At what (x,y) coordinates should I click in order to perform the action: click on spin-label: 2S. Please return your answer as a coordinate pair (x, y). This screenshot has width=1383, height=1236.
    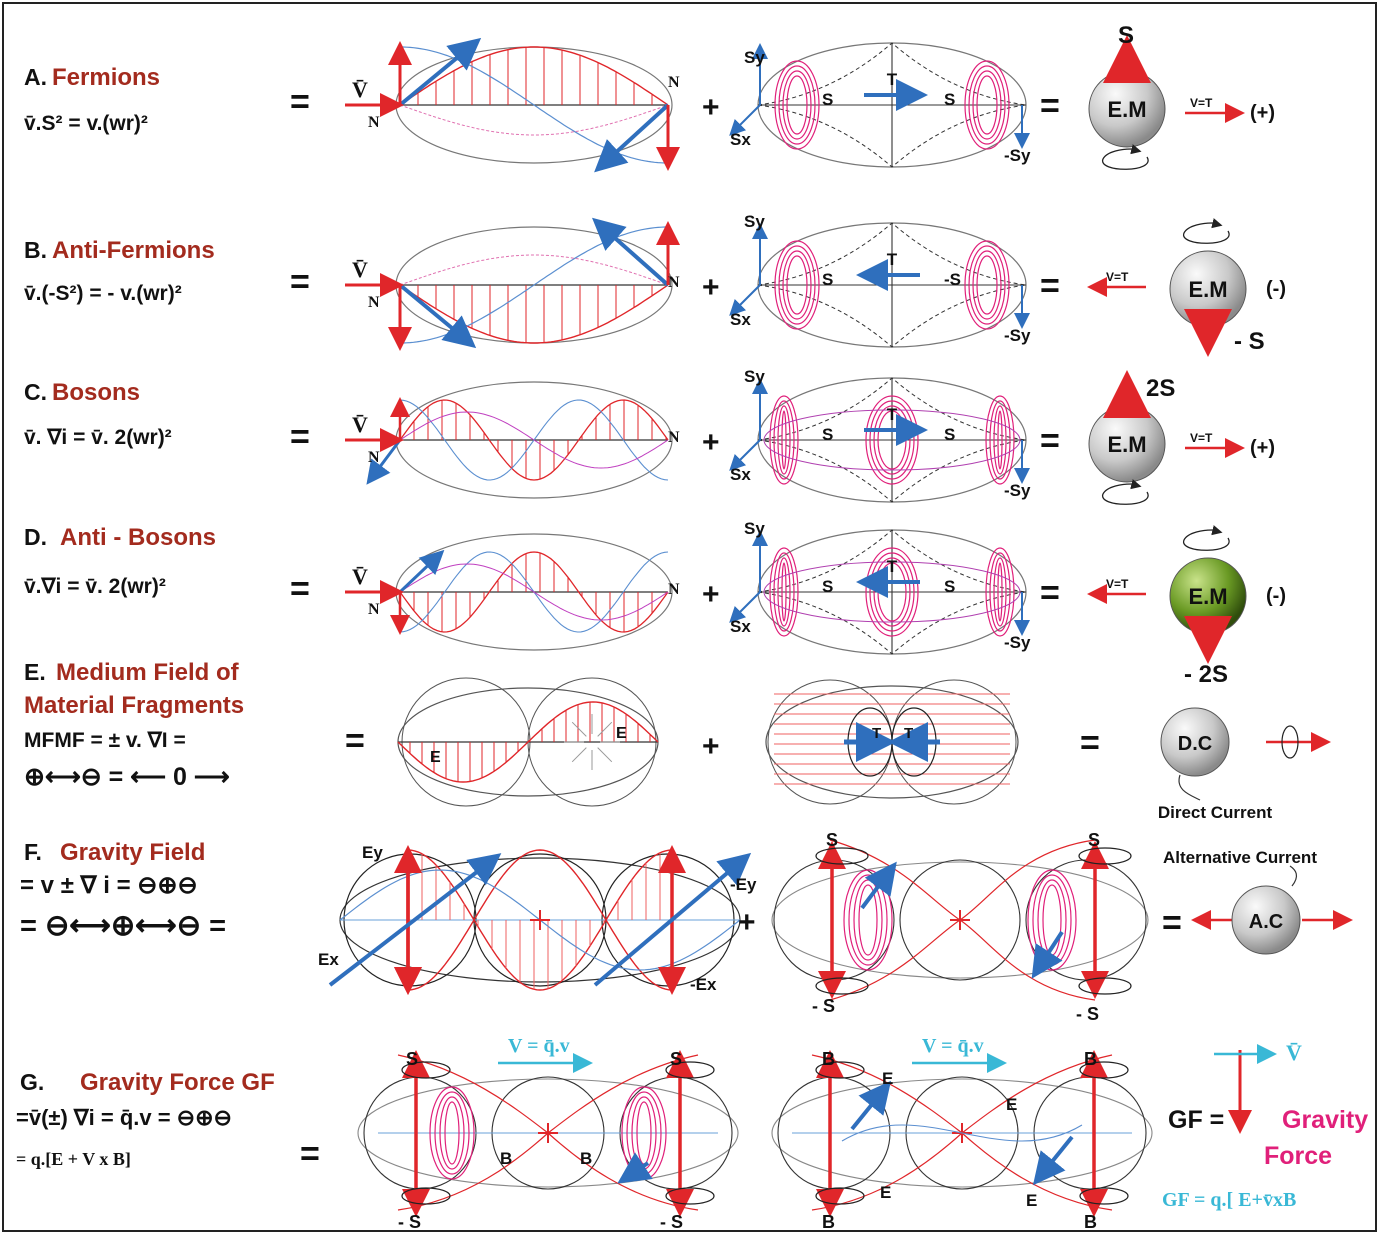
    Looking at the image, I should click on (1160, 388).